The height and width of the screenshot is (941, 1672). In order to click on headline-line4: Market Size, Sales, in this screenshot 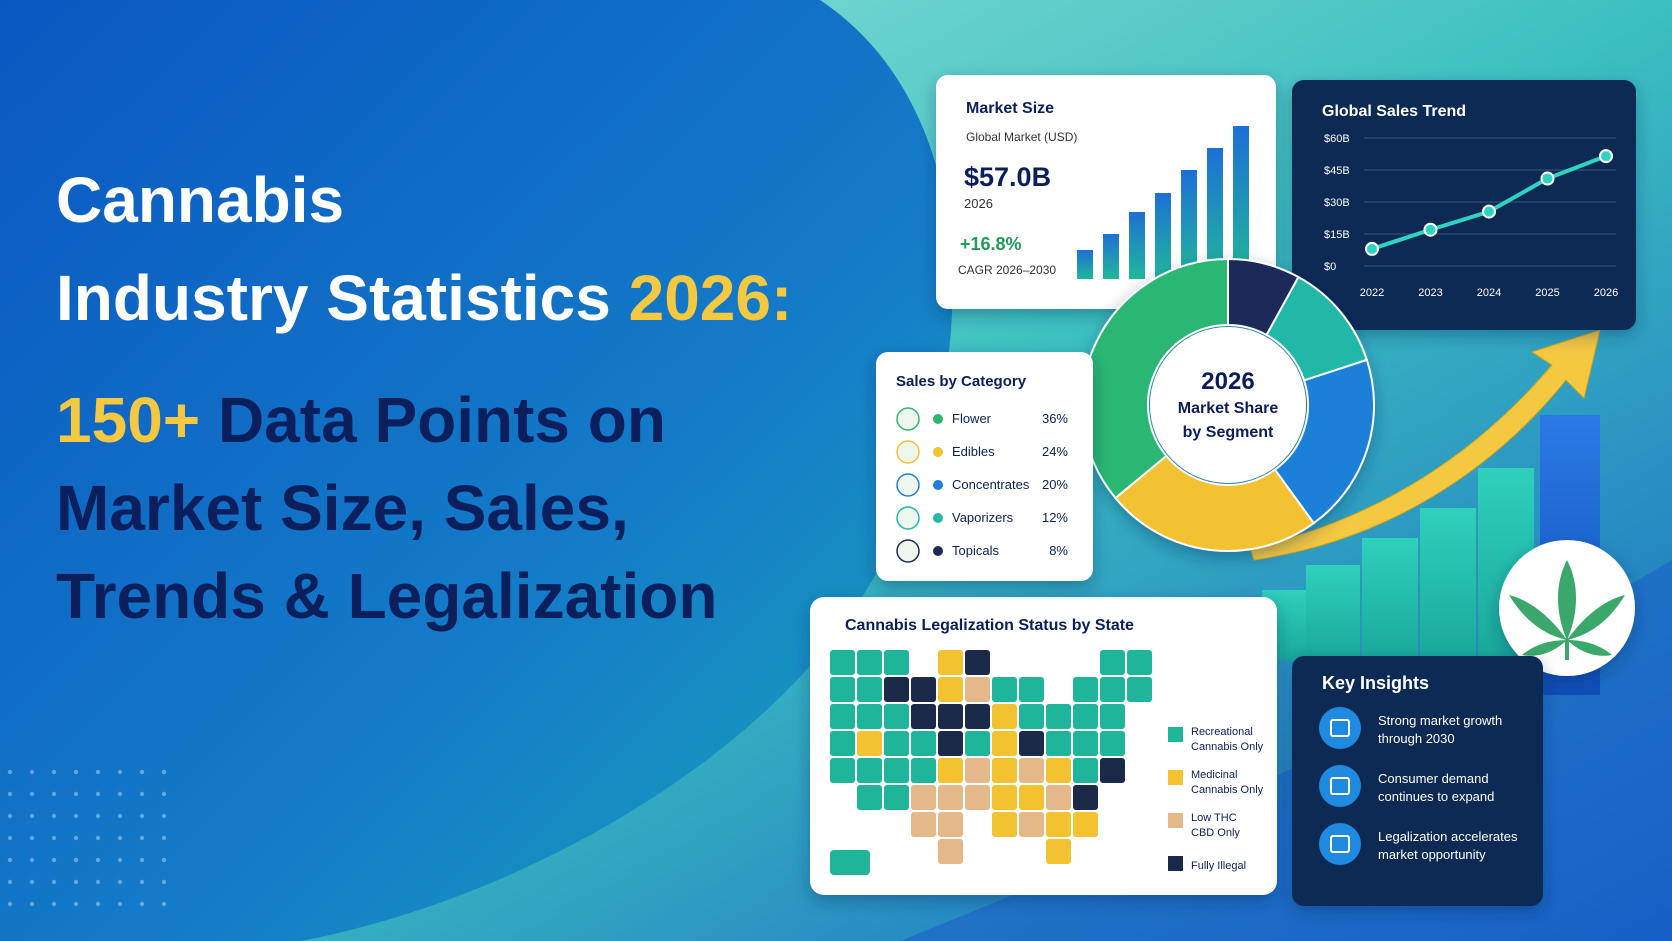, I will do `click(342, 508)`.